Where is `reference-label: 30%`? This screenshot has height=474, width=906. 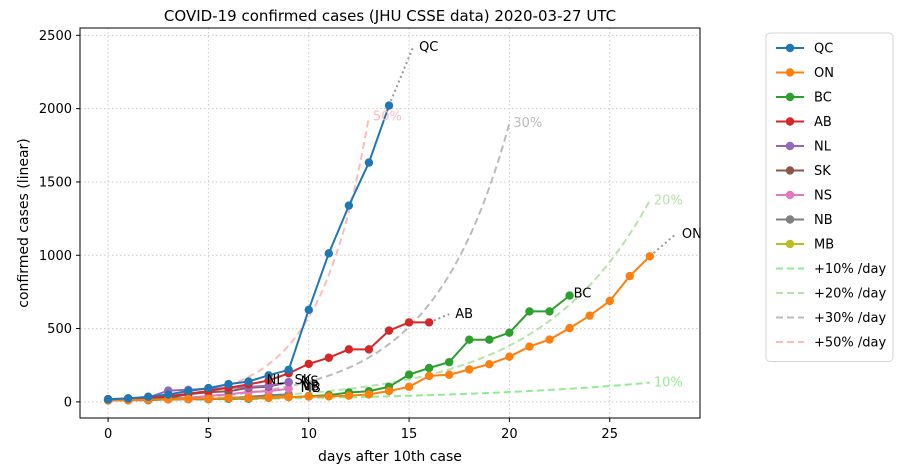
reference-label: 30% is located at coordinates (527, 123).